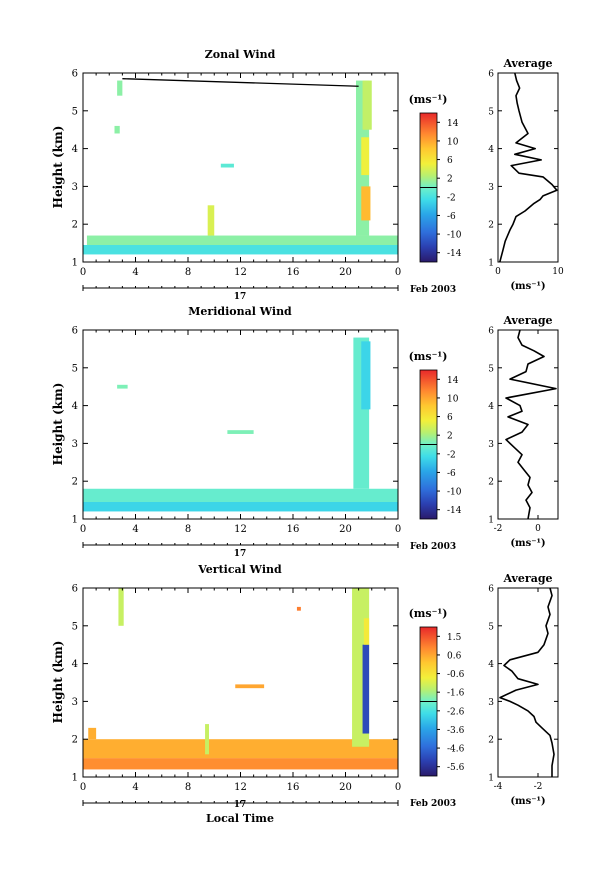 This screenshot has height=873, width=614. Describe the element at coordinates (433, 547) in the screenshot. I see `panel-2-date-label: Feb 2003` at that location.